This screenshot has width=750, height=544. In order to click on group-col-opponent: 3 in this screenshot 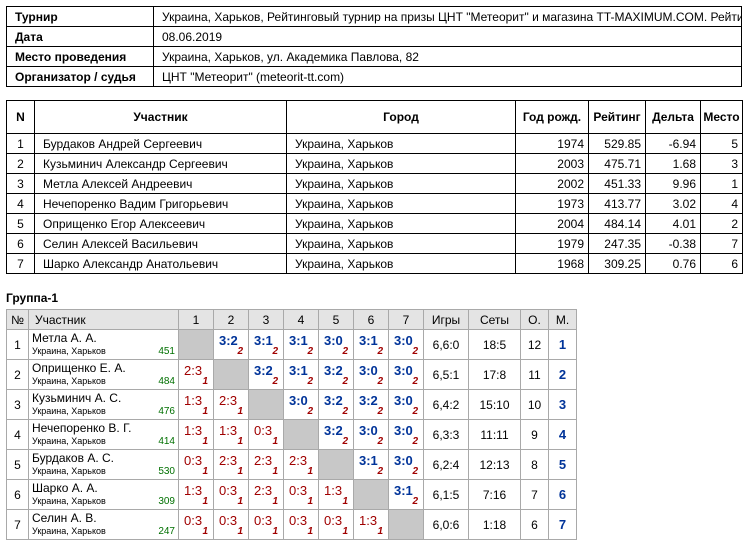, I will do `click(266, 319)`.